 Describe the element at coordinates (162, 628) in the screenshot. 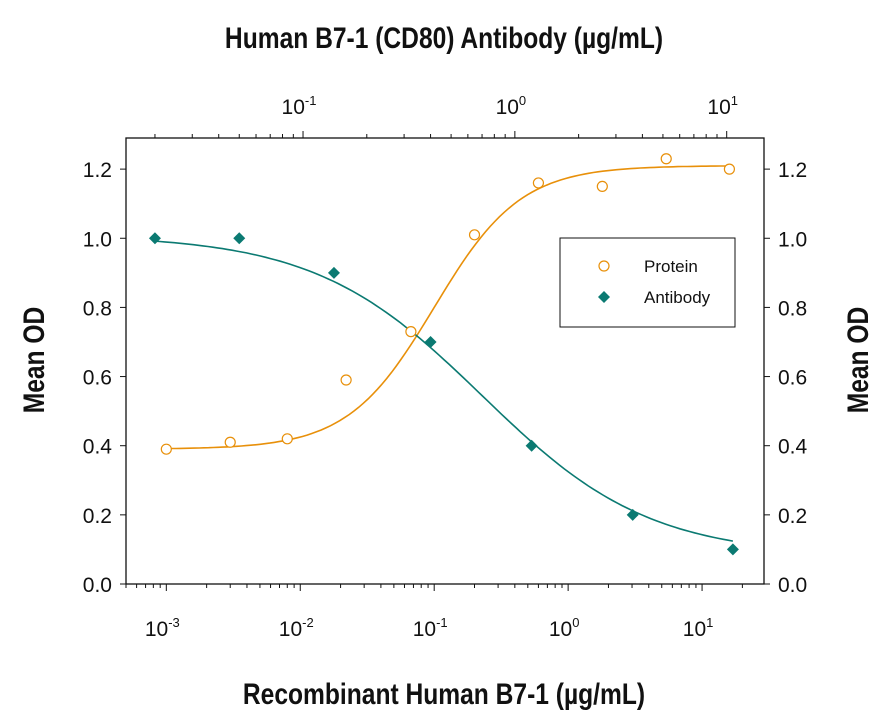

I see `x-bottom-tick-label: 10⁻³` at that location.